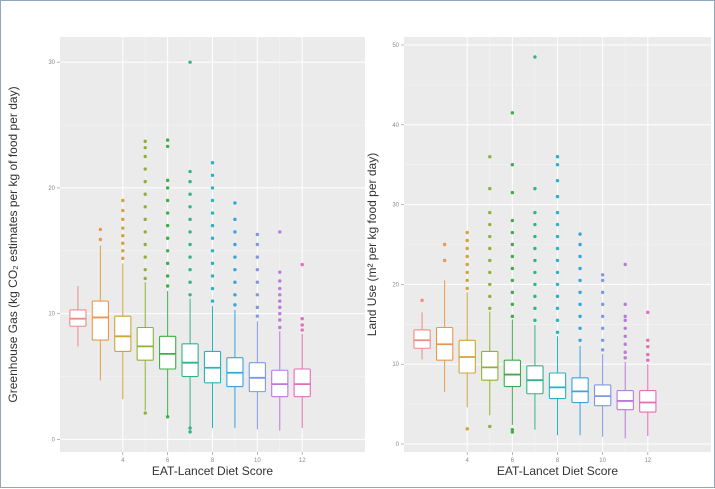 The height and width of the screenshot is (489, 715). Describe the element at coordinates (395, 126) in the screenshot. I see `y-tick-label: 40` at that location.